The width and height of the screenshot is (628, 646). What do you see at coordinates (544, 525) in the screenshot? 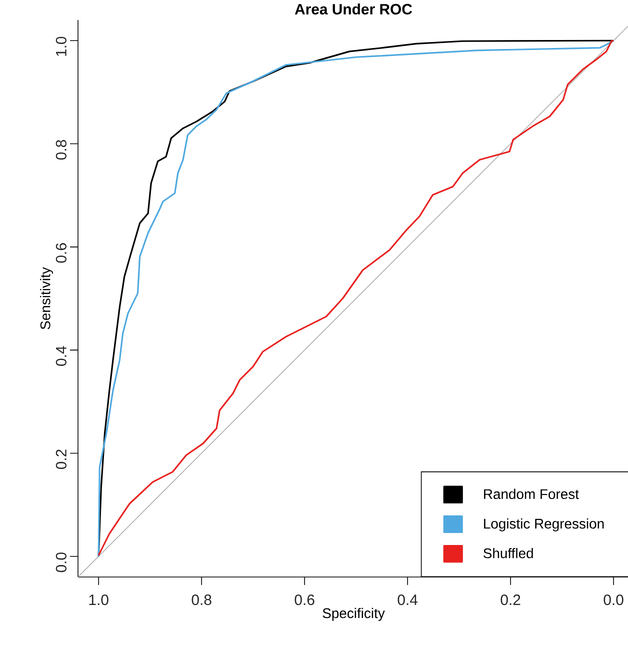
I see `legend-label: Logistic Regression` at bounding box center [544, 525].